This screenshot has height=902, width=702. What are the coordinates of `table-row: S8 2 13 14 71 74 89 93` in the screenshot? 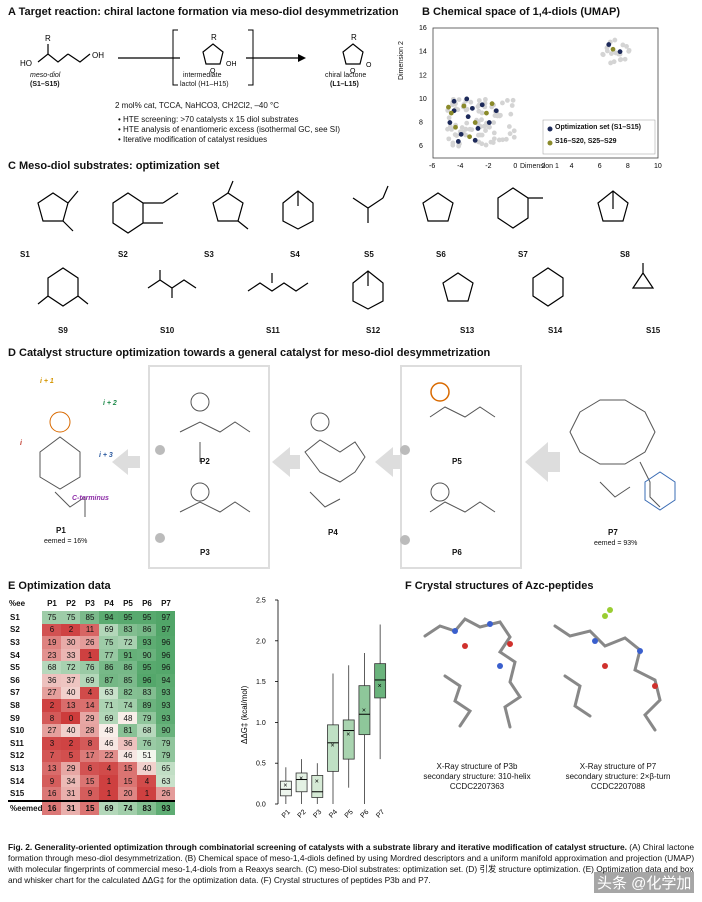 It's located at (92, 705).